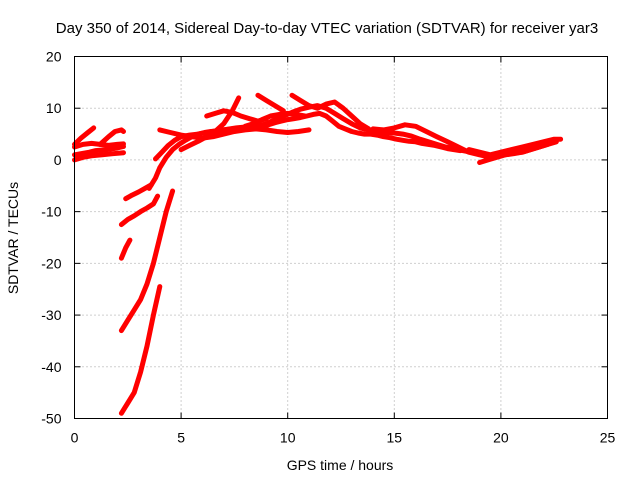  What do you see at coordinates (13, 238) in the screenshot?
I see `y-axis-label: SDTVAR / TECUs` at bounding box center [13, 238].